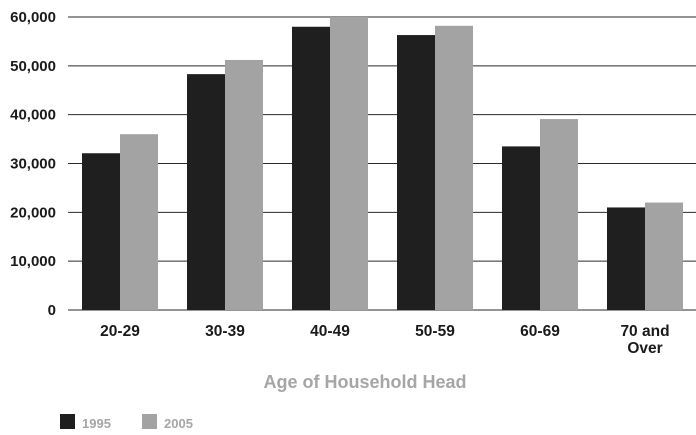 The height and width of the screenshot is (435, 696). Describe the element at coordinates (644, 340) in the screenshot. I see `x-tick-label: 70 and Over` at that location.